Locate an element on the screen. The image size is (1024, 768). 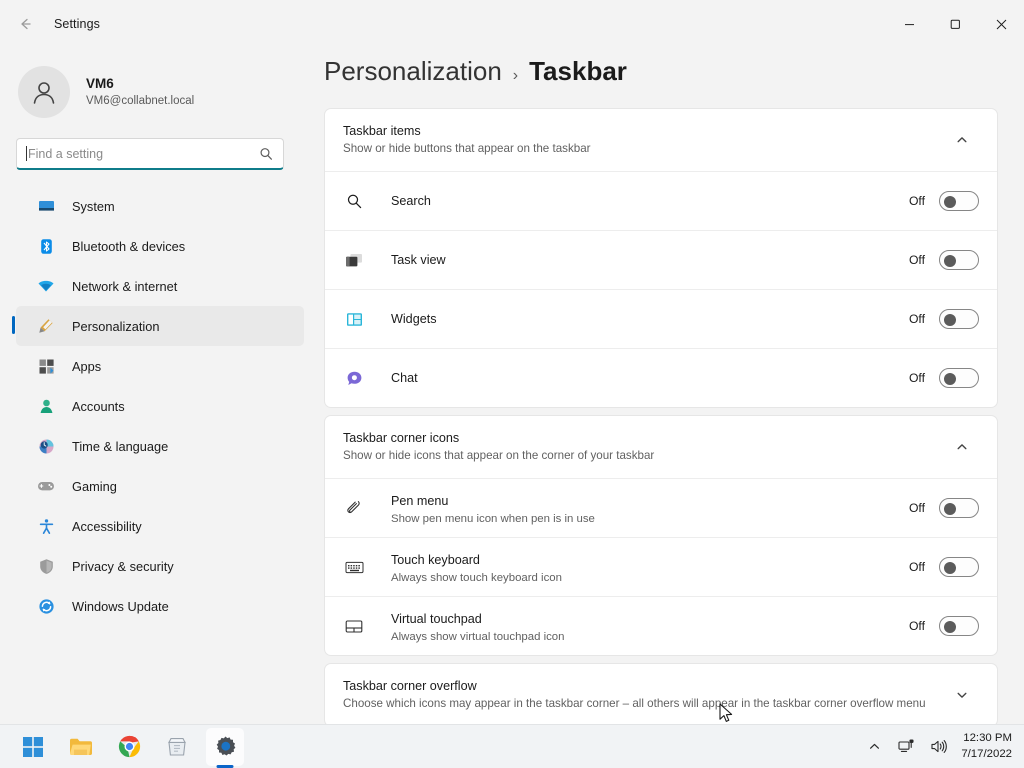
search-box is located at coordinates (150, 154).